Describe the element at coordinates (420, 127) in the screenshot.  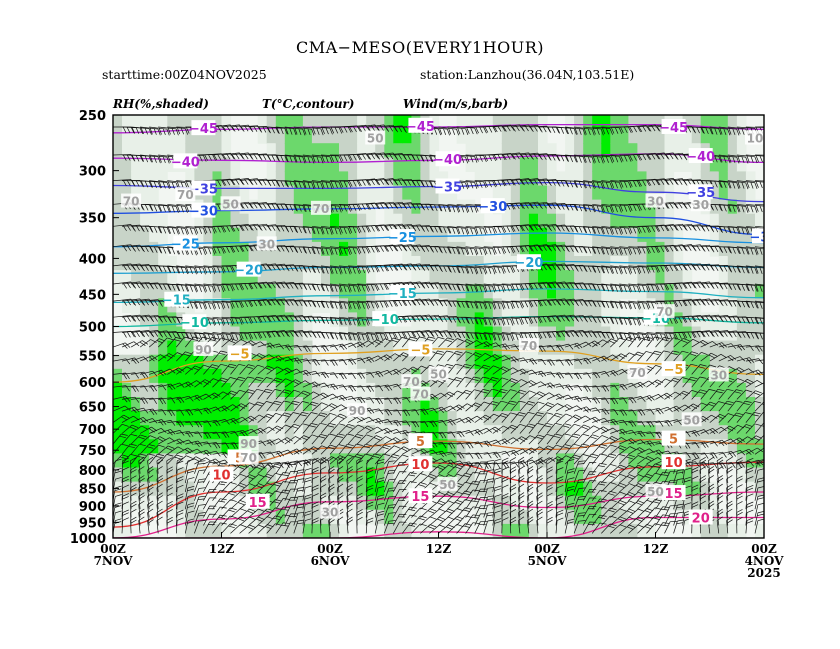
I see `temp-contour-label: −45` at that location.